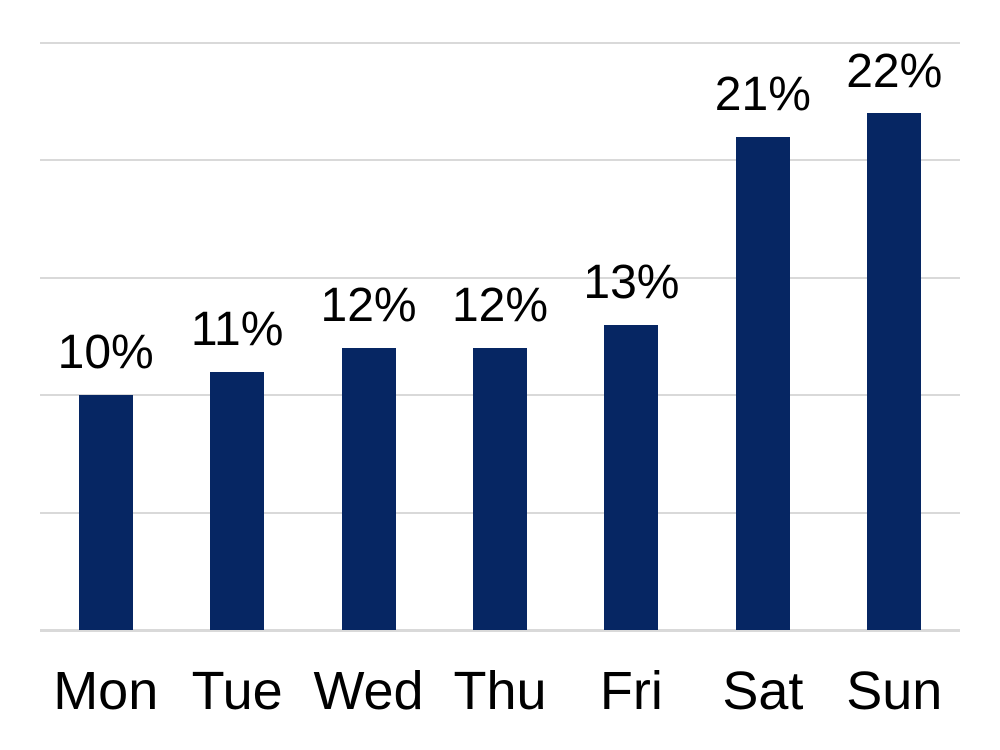 The image size is (1000, 750). Describe the element at coordinates (762, 383) in the screenshot. I see `bar-sat` at that location.